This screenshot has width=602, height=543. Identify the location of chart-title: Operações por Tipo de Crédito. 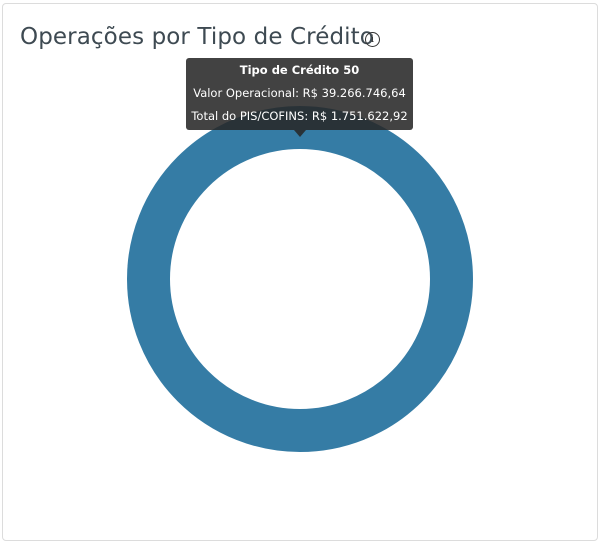
(197, 37).